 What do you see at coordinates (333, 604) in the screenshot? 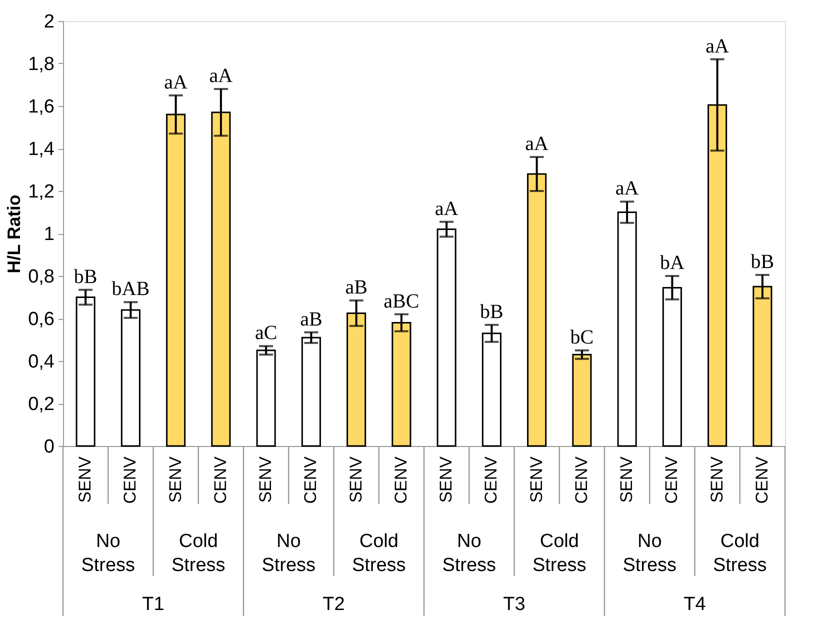
I see `text: T2` at bounding box center [333, 604].